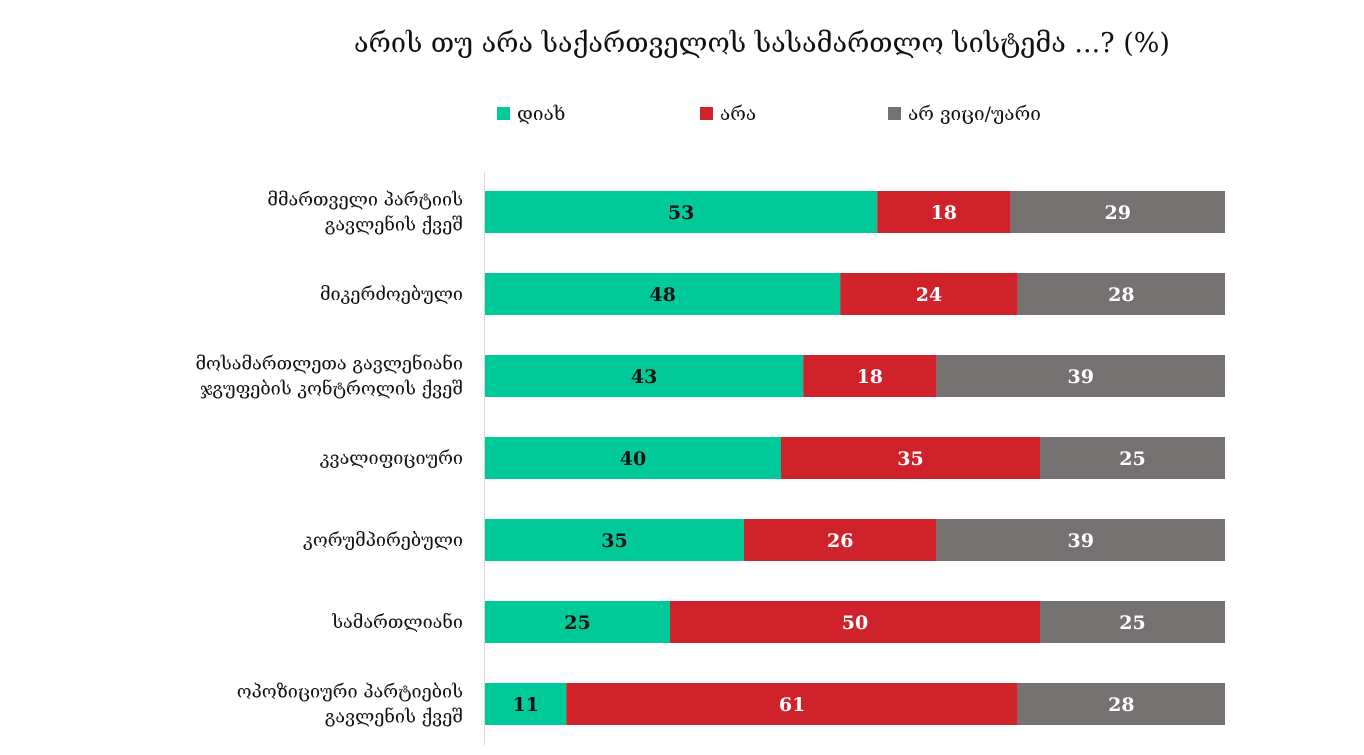 This screenshot has width=1364, height=755. Describe the element at coordinates (391, 458) in the screenshot. I see `category-label: კვალიფიციური` at that location.